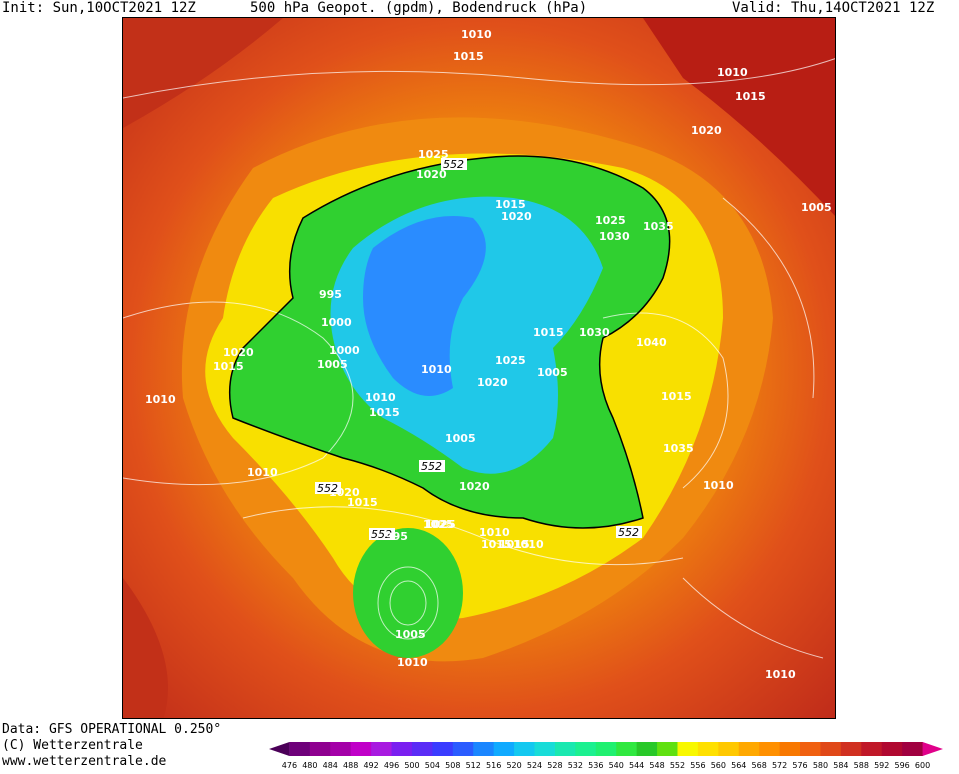  Describe the element at coordinates (84, 761) in the screenshot. I see `website-label: www.wetterzentrale.de` at that location.